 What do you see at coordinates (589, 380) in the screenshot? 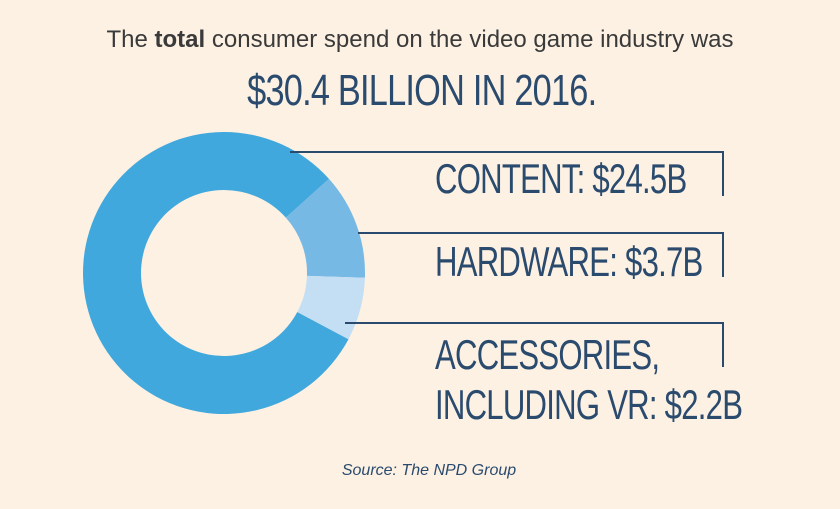
I see `label-accessories: ACCESSORIES, INCLUDING VR: $2.2B` at bounding box center [589, 380].